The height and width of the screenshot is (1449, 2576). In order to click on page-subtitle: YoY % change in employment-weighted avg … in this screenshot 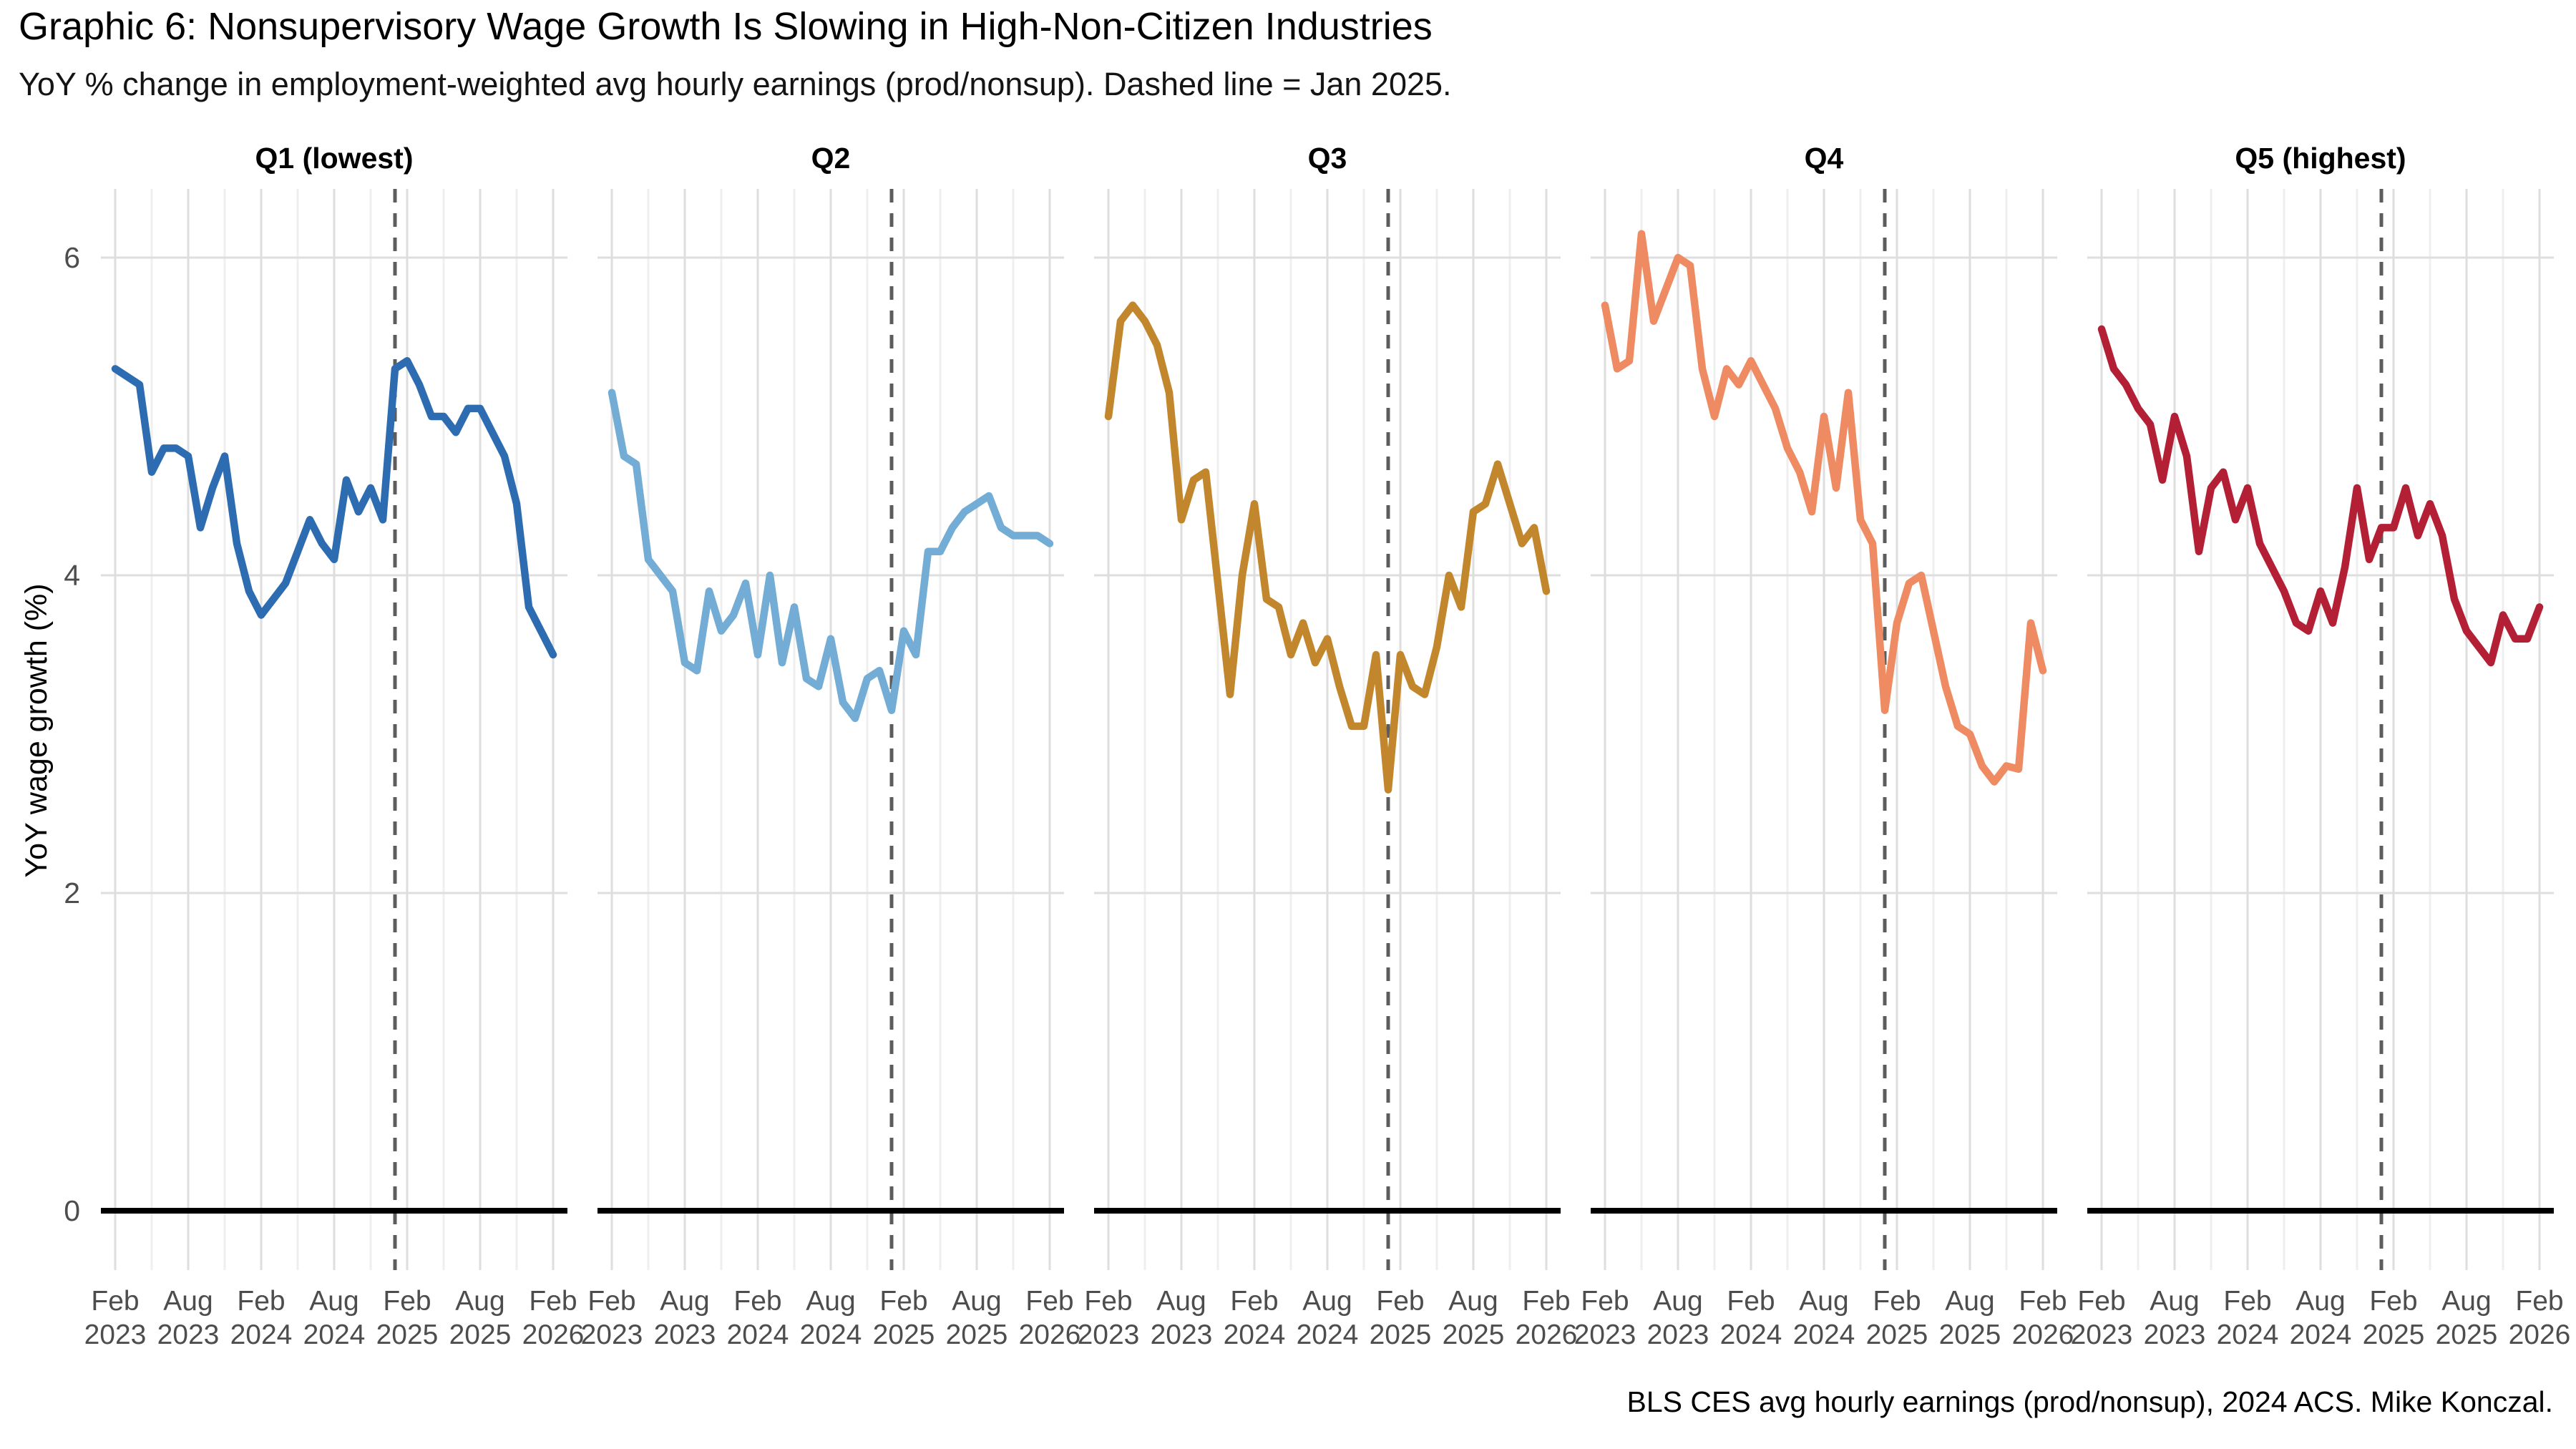, I will do `click(735, 84)`.